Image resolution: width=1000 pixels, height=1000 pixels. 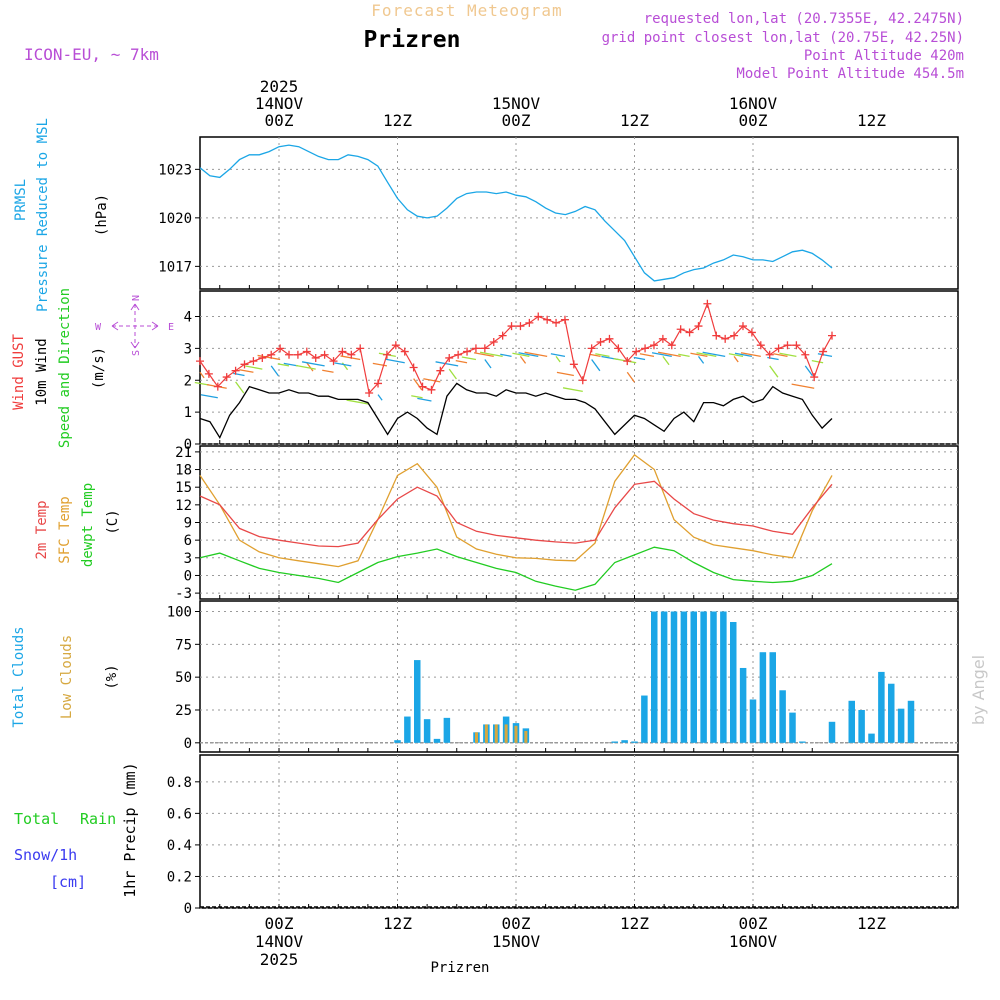 I want to click on pressure-labels: PRMSL Pressure Reduced to MSL (hPa), so click(x=61, y=215).